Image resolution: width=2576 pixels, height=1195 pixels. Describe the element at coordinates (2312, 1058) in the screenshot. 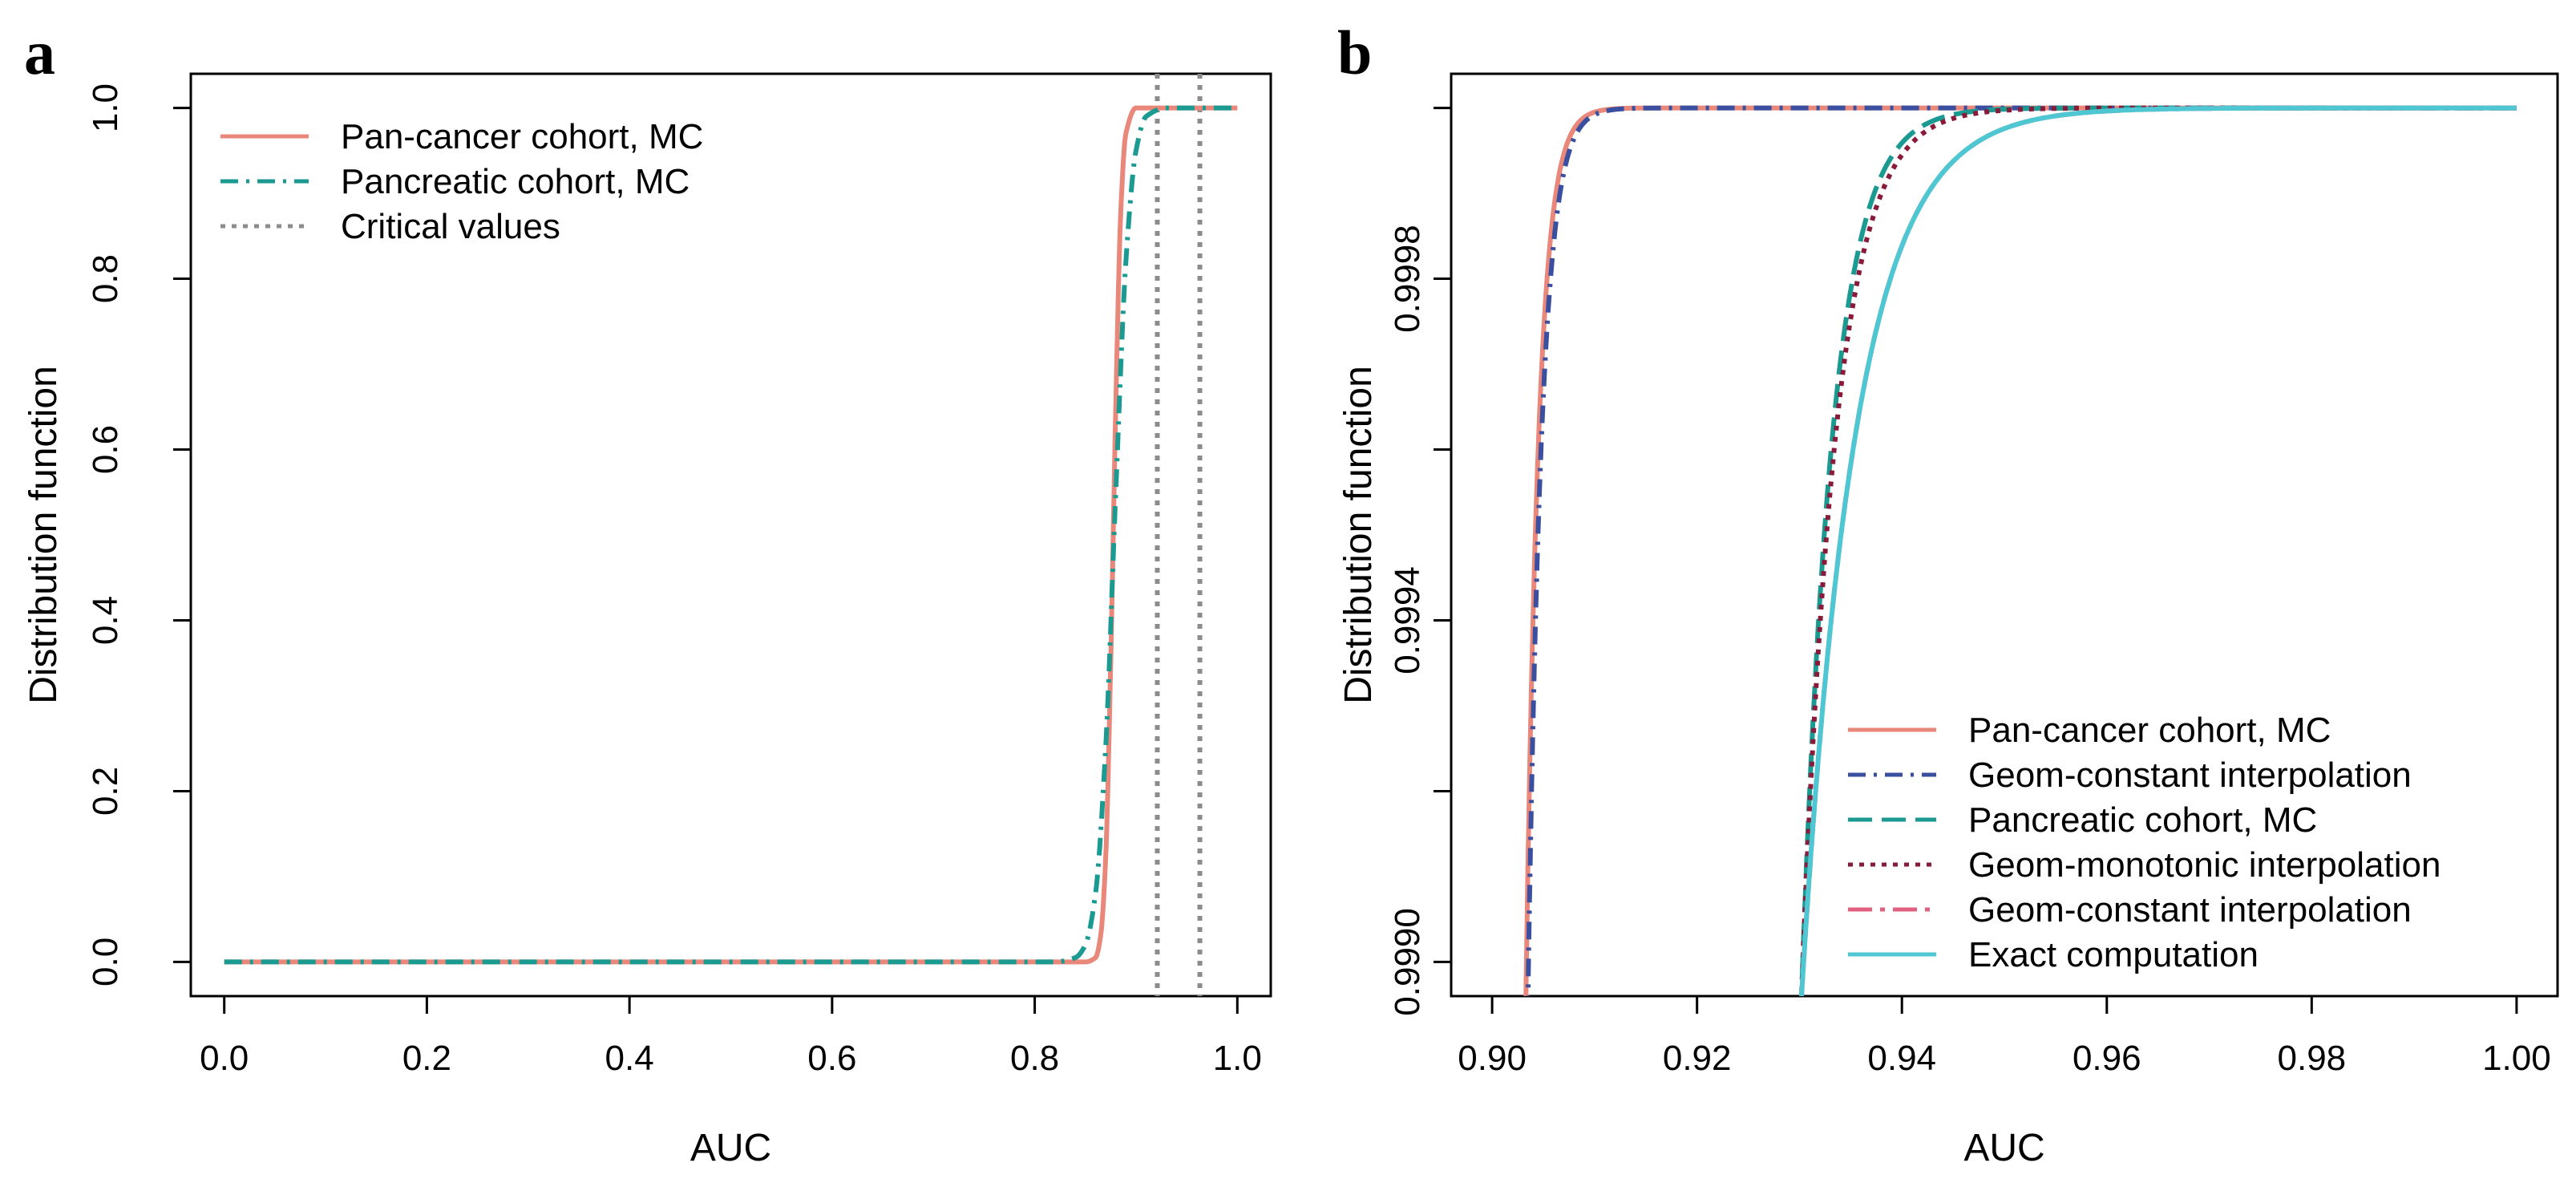

I see `x-tick-label: 0.98` at that location.